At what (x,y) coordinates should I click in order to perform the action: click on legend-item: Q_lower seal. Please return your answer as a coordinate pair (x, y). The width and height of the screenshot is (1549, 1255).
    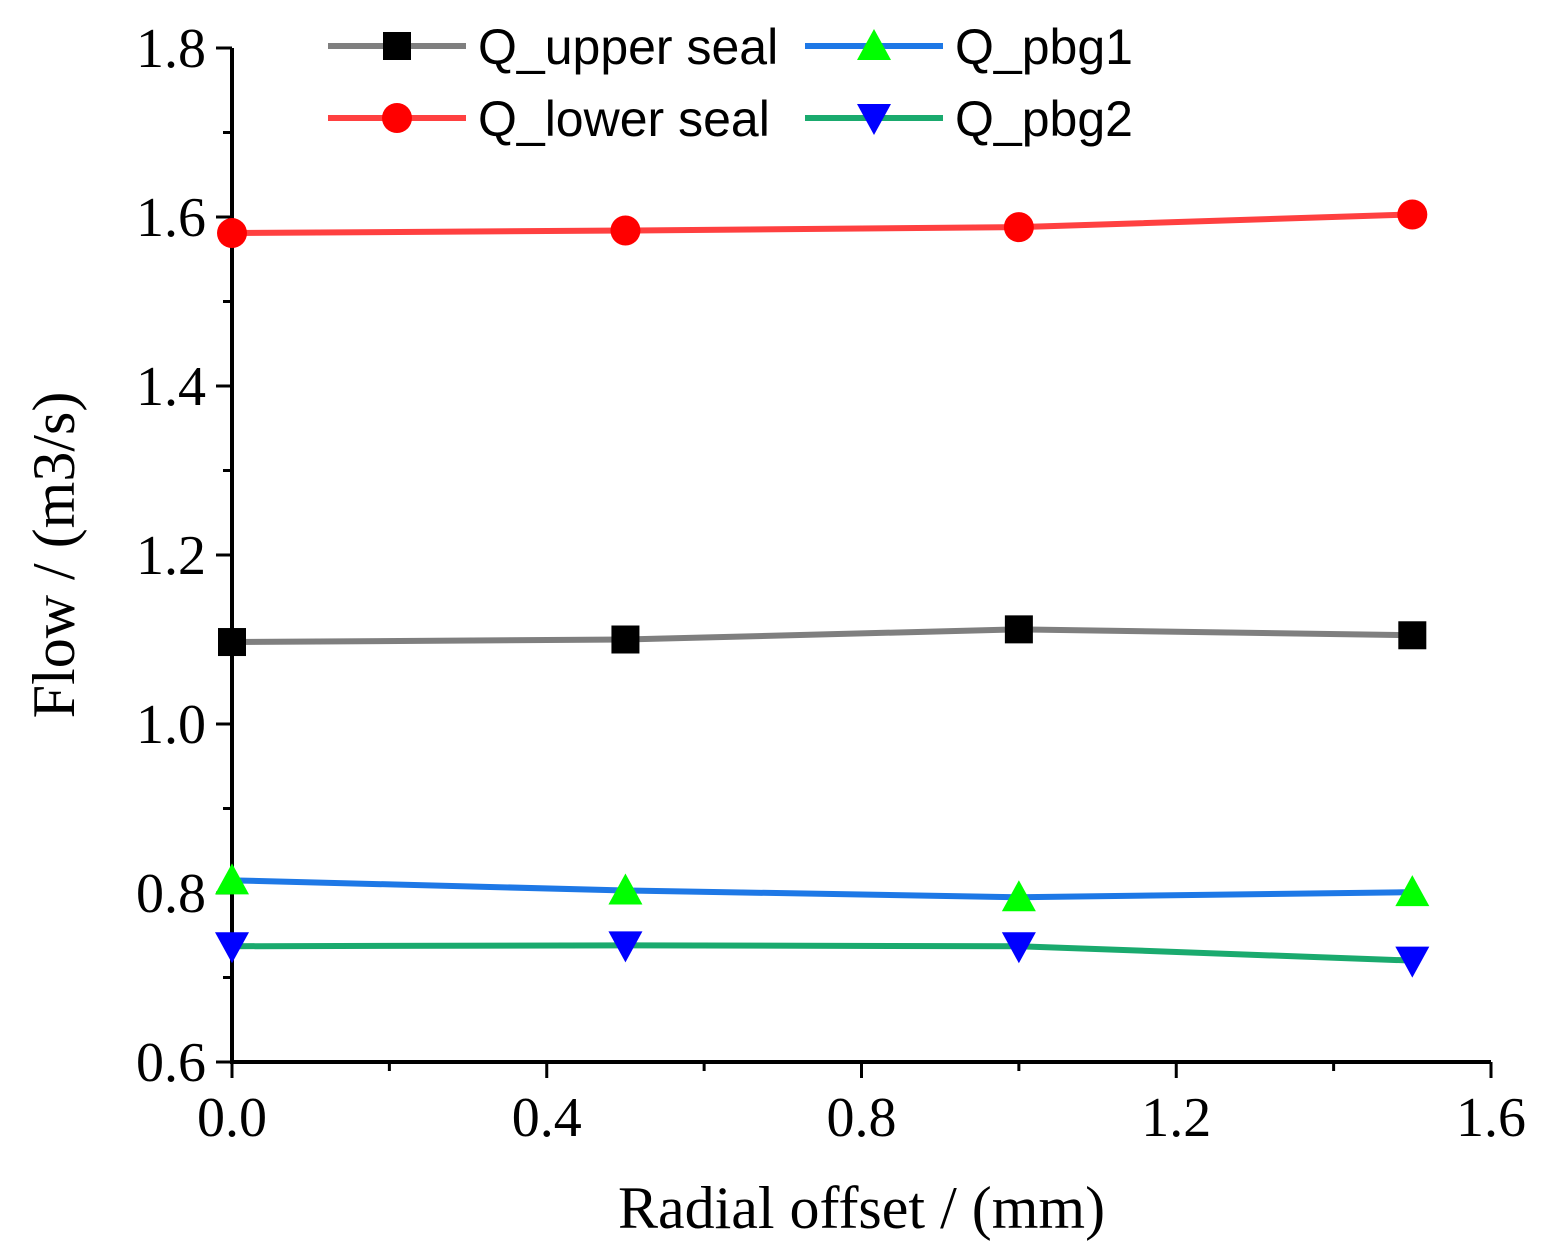
    Looking at the image, I should click on (549, 119).